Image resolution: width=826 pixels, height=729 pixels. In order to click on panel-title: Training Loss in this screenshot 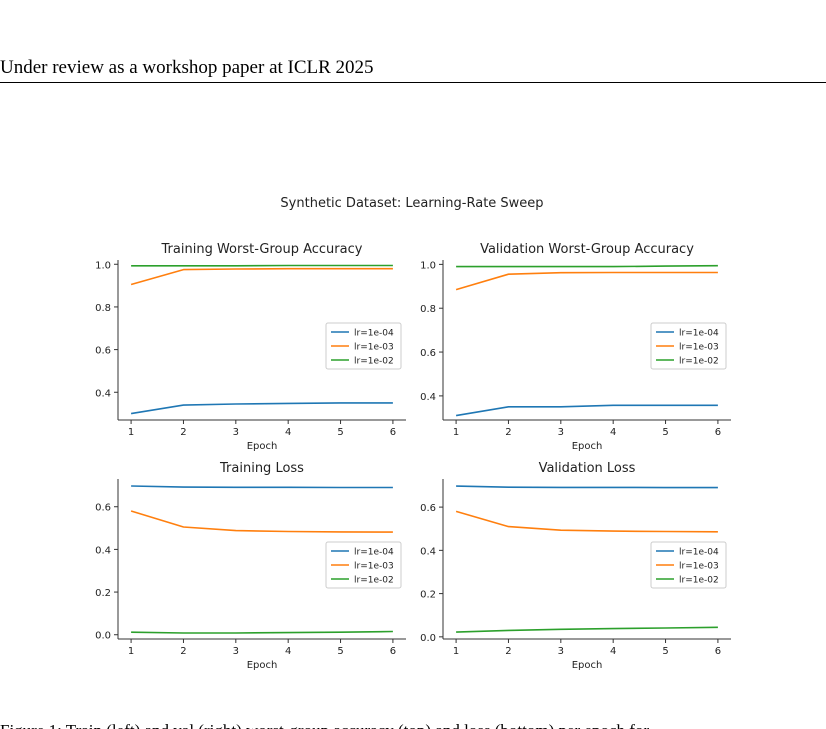, I will do `click(261, 468)`.